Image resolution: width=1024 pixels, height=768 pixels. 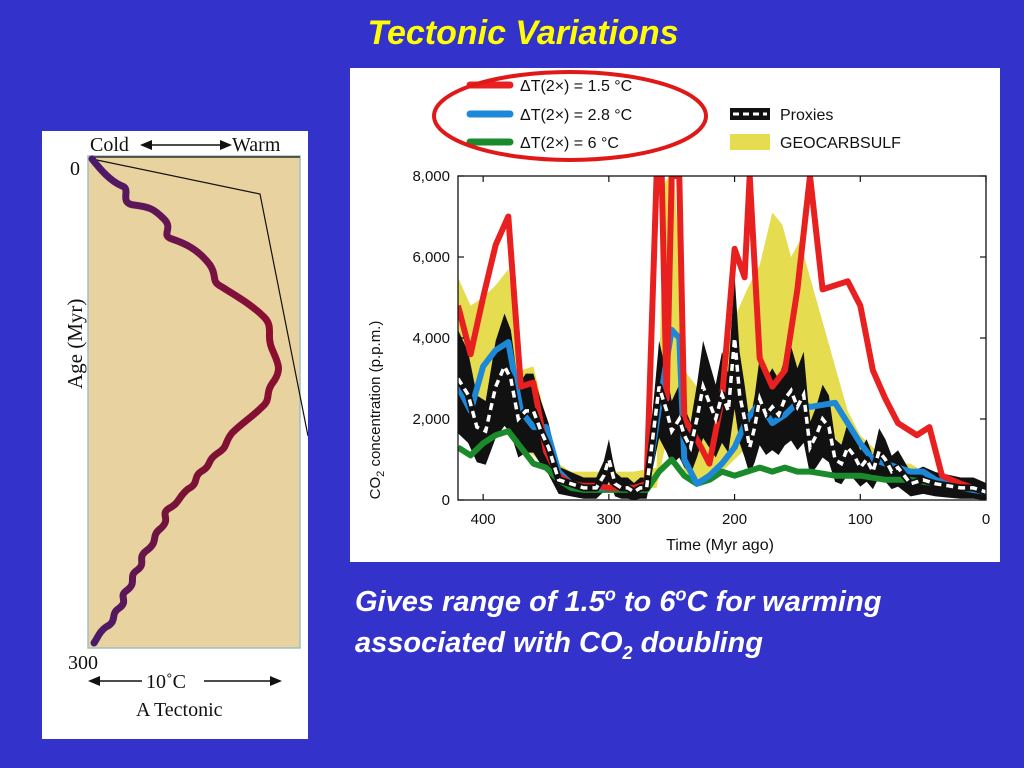 I want to click on y-label-subscript: 2, so click(x=381, y=474).